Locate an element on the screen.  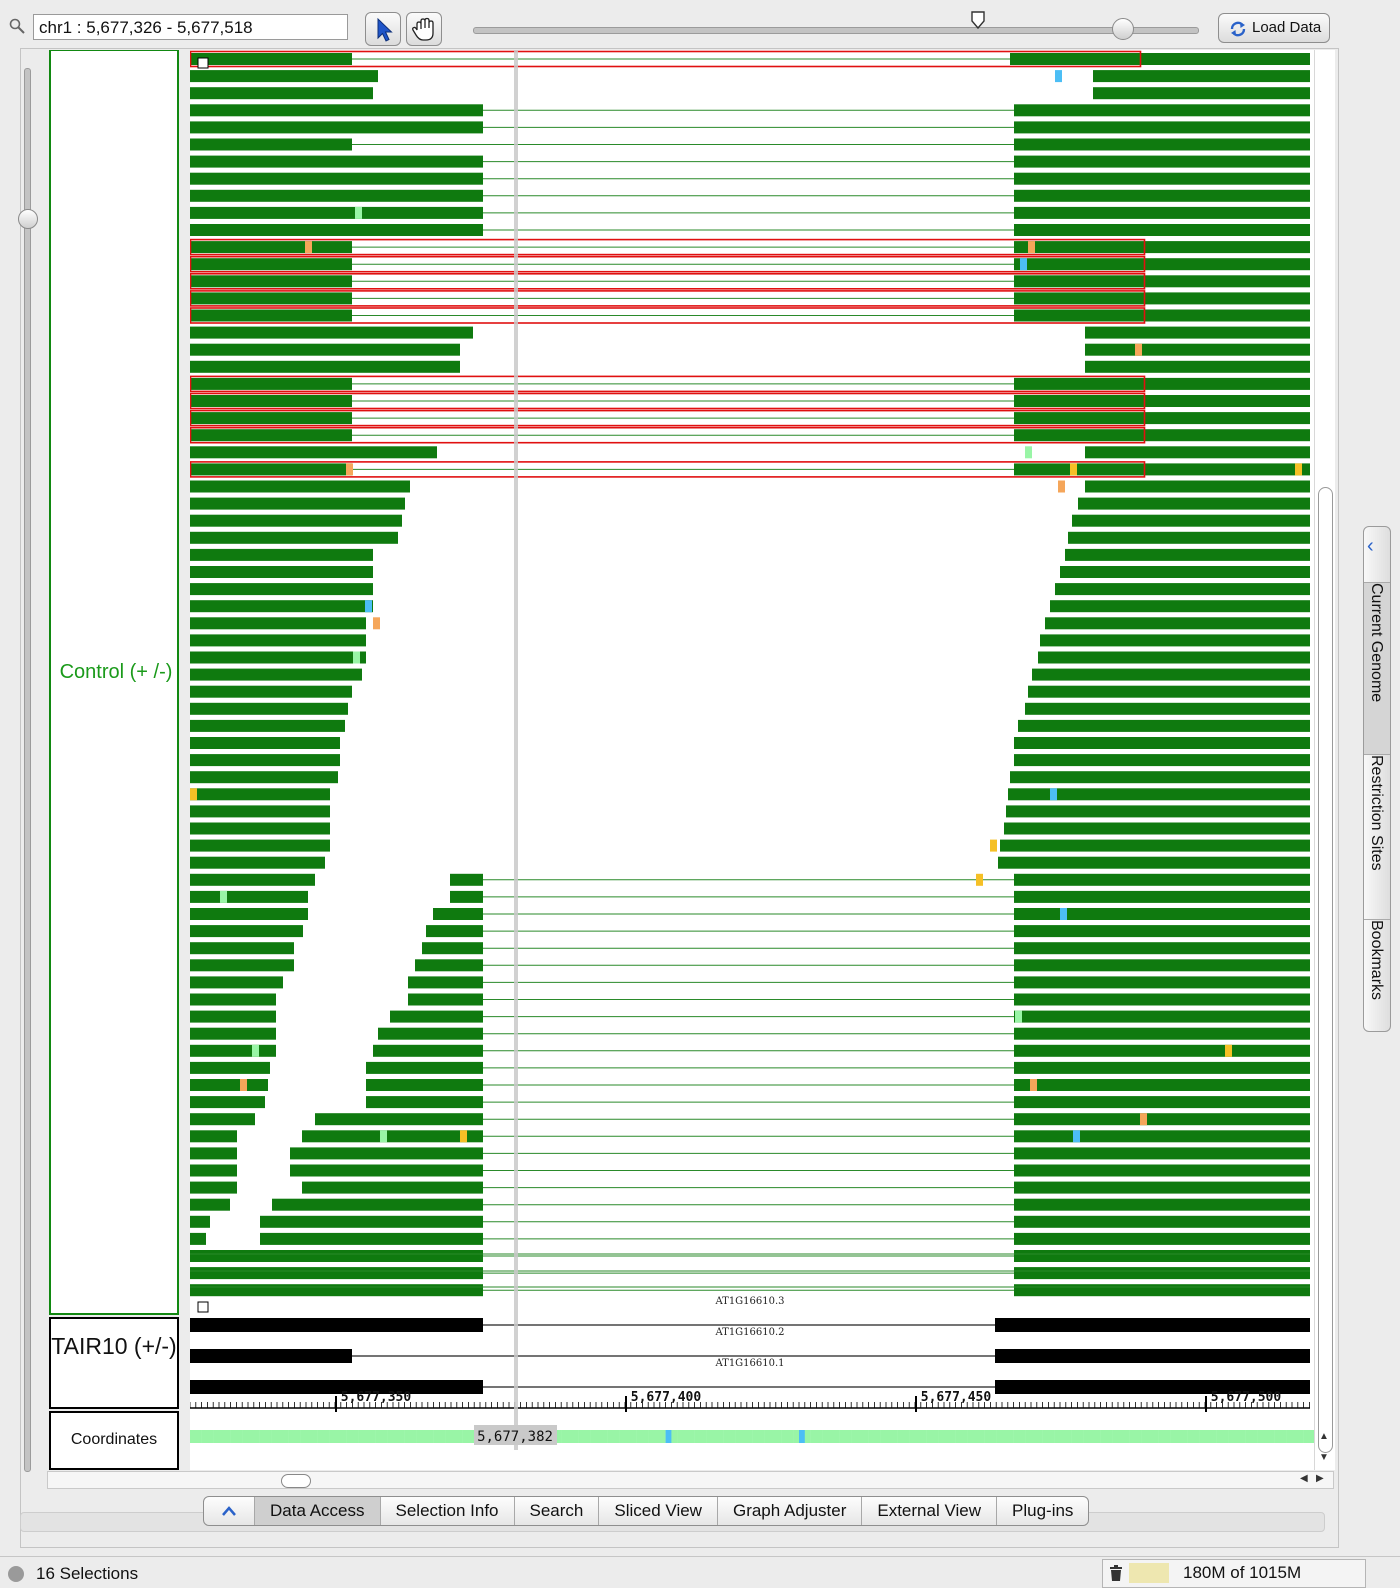
tab-bookmarks: Bookmarks is located at coordinates (1377, 974).